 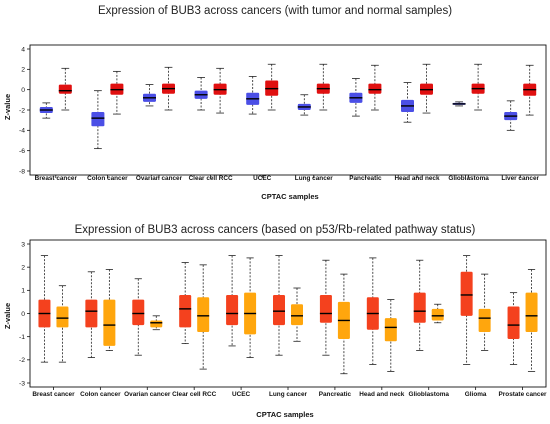 What do you see at coordinates (356, 97) in the screenshot?
I see `box-pancreatic-normal` at bounding box center [356, 97].